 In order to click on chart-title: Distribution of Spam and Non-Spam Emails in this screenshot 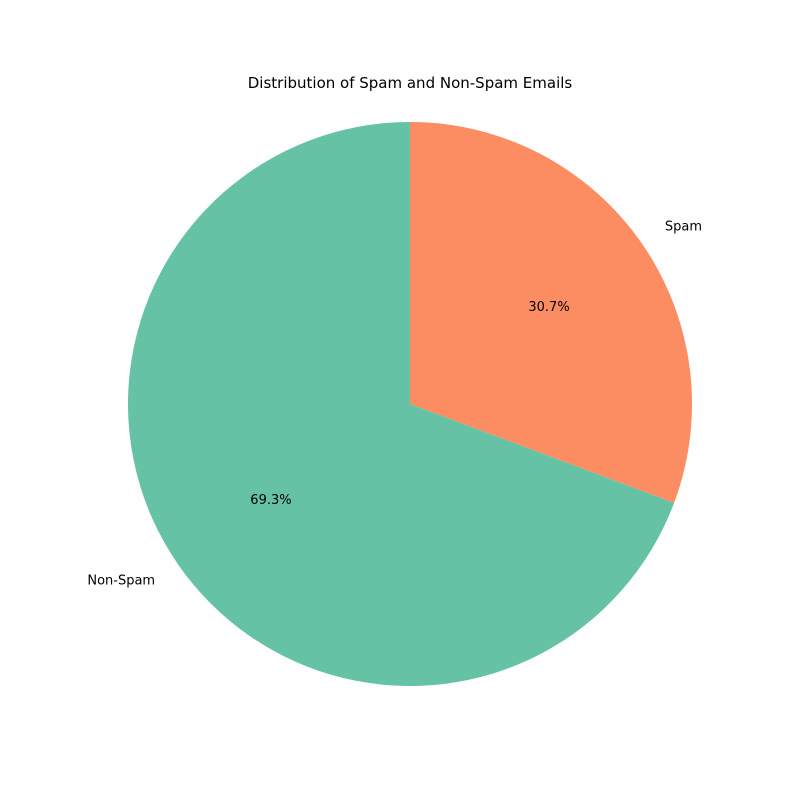, I will do `click(410, 83)`.